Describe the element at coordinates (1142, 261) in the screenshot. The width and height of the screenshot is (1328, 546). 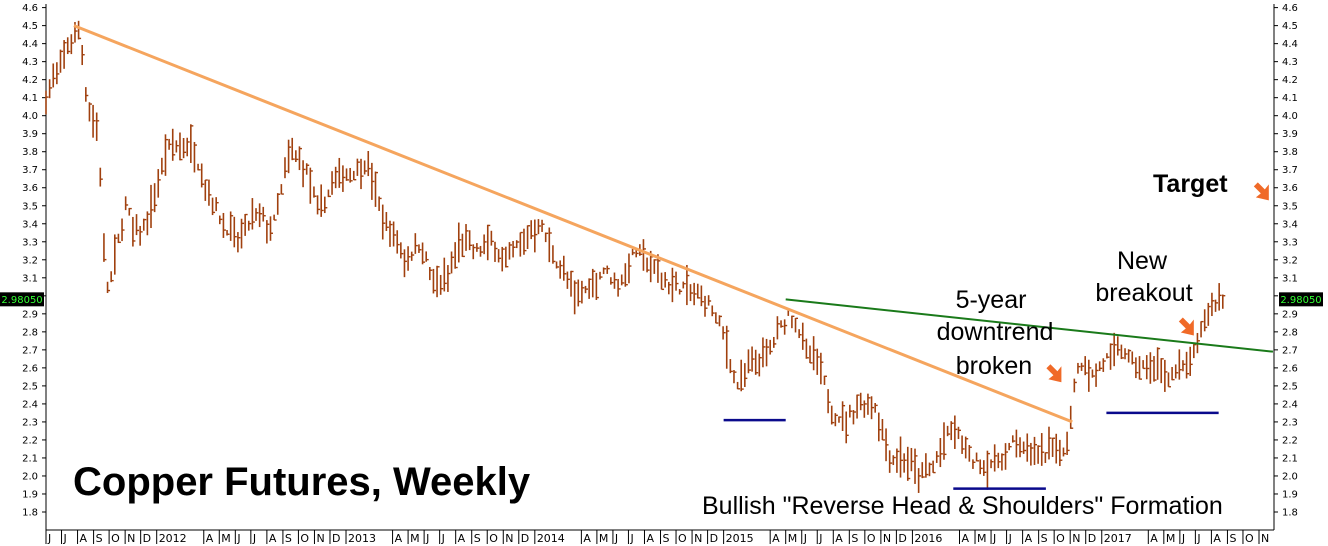
I see `annotation-breakout-line1: New` at that location.